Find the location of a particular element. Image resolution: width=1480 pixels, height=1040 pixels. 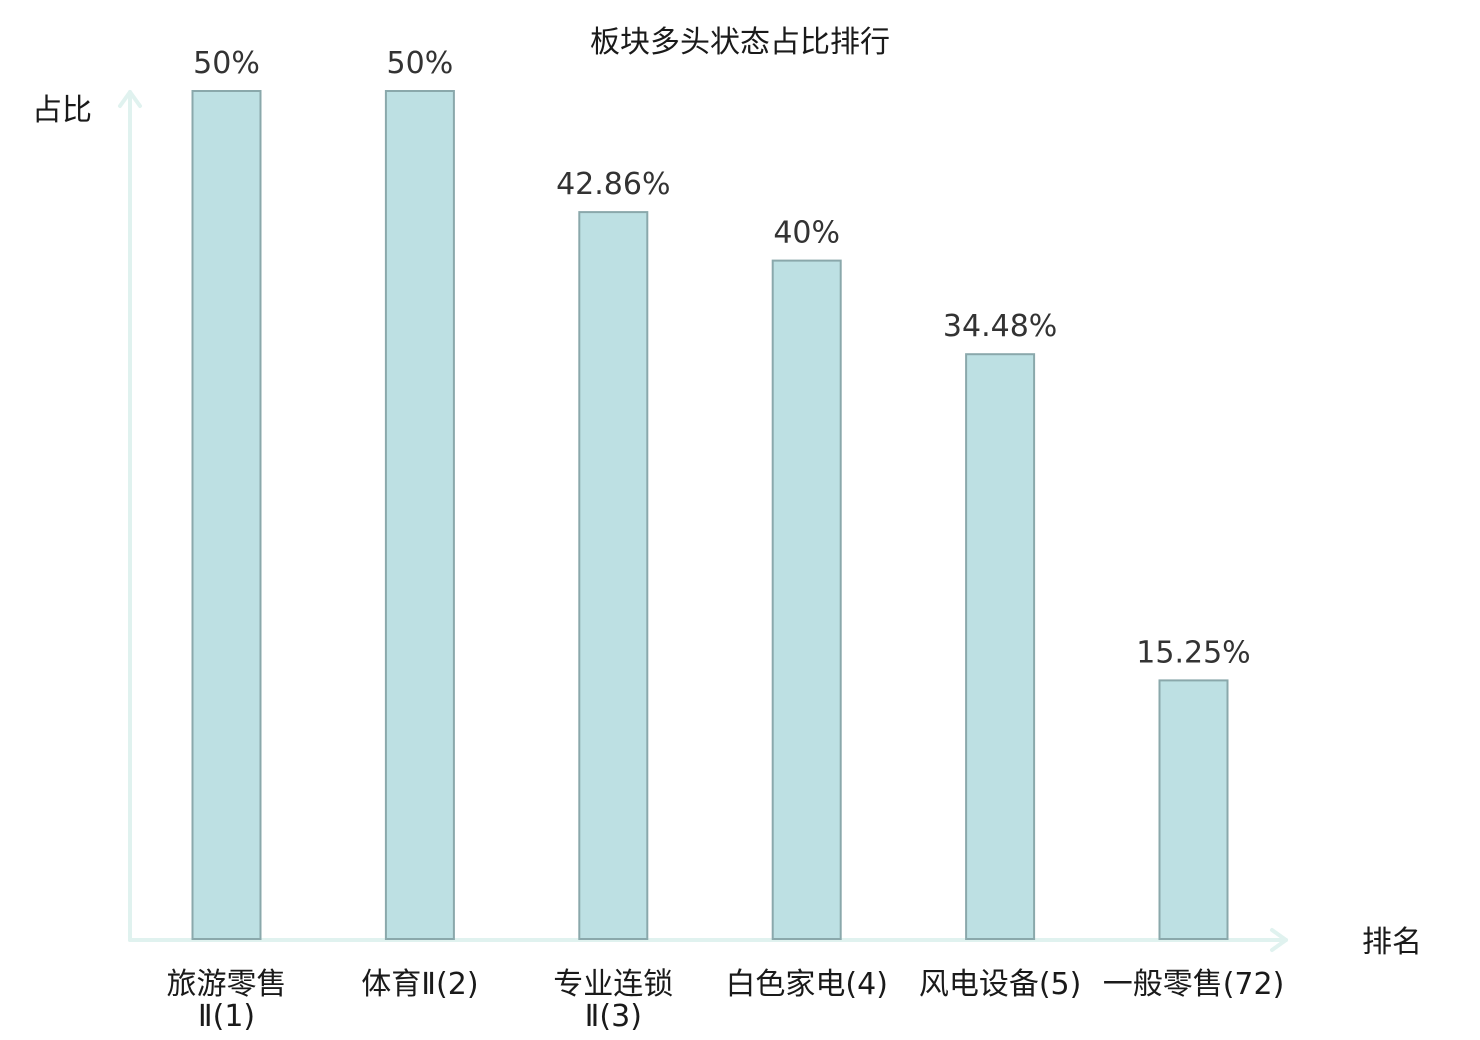

chart-title: 板块多头状态占比排行 is located at coordinates (740, 42).